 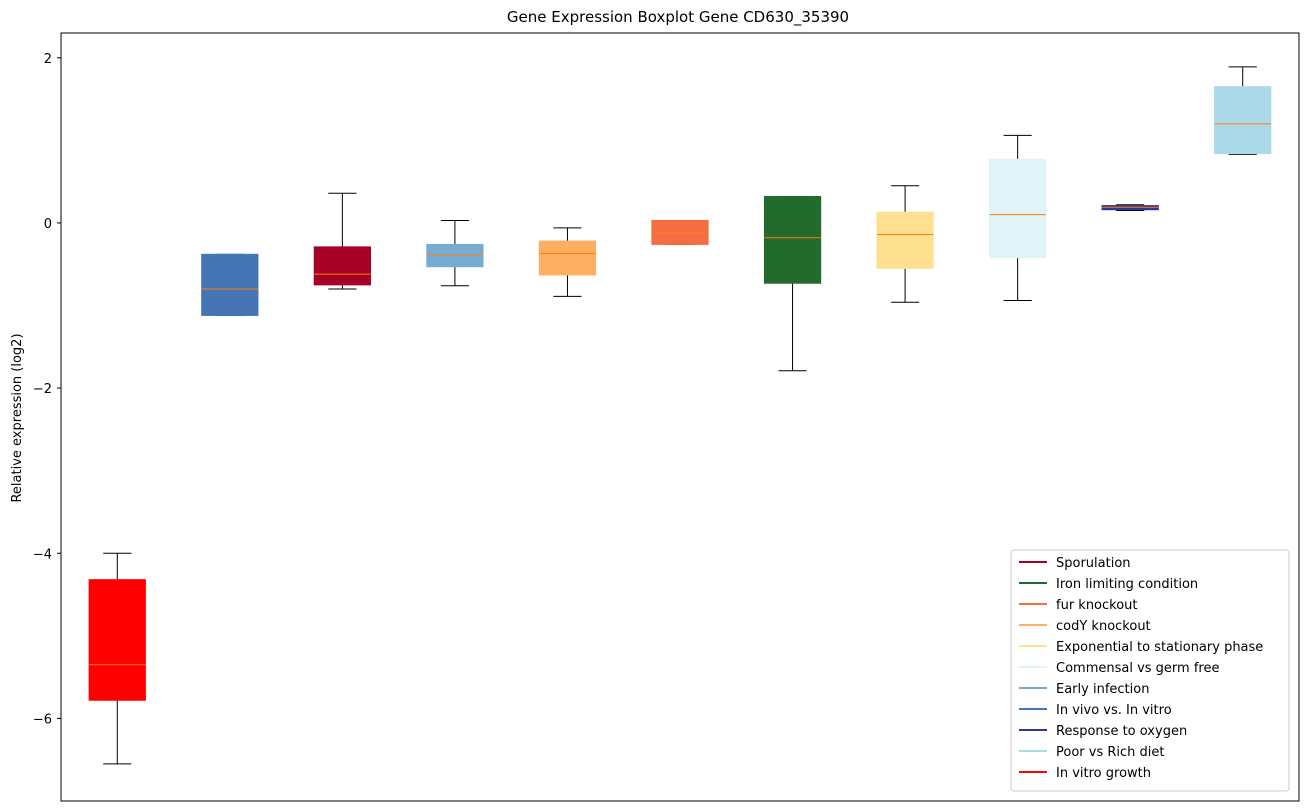 I want to click on legend-label: codY knockout, so click(x=1103, y=626).